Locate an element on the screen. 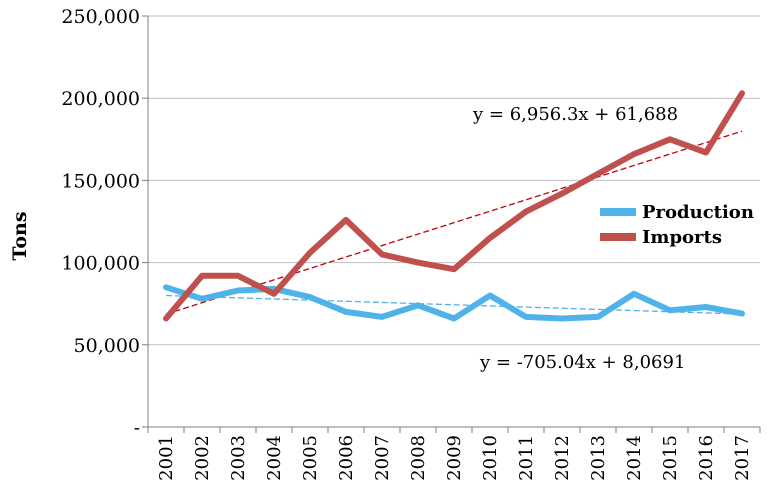 This screenshot has height=495, width=768. legend-label-production: Production is located at coordinates (698, 212).